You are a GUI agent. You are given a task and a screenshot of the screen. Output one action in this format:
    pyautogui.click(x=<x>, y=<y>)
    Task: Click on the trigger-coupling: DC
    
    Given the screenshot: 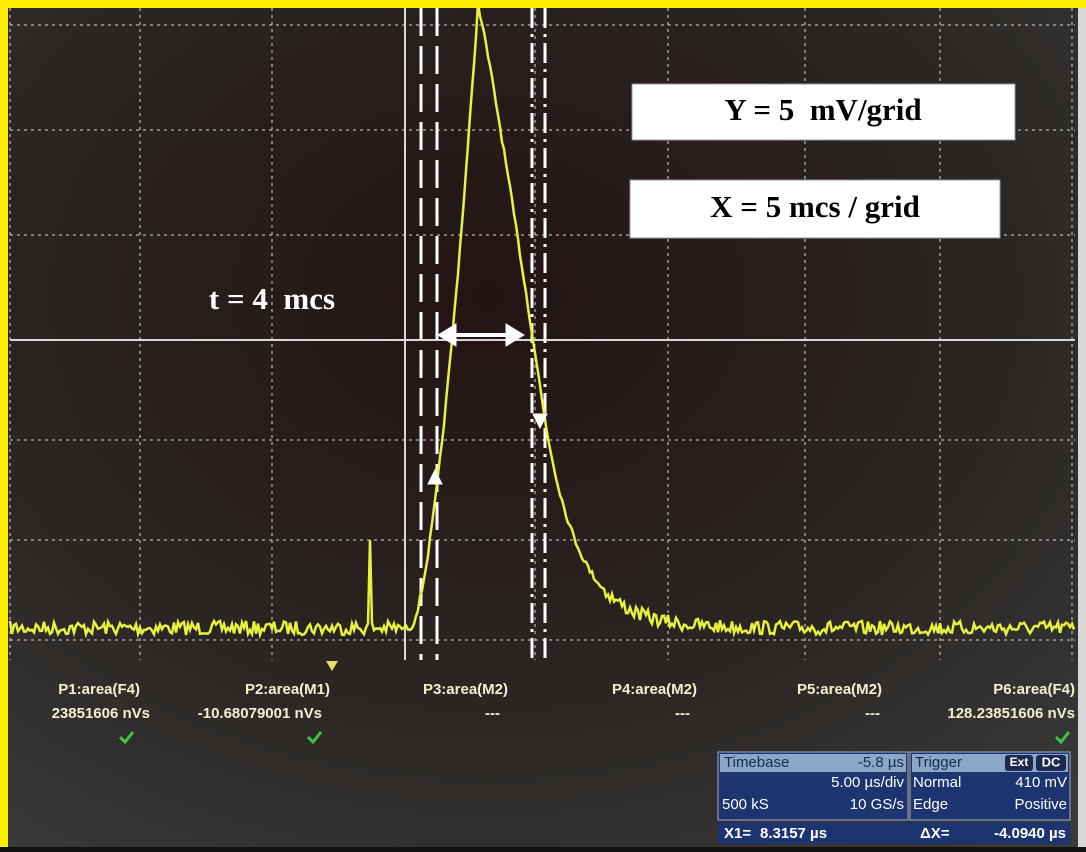 What is the action you would take?
    pyautogui.click(x=1051, y=761)
    